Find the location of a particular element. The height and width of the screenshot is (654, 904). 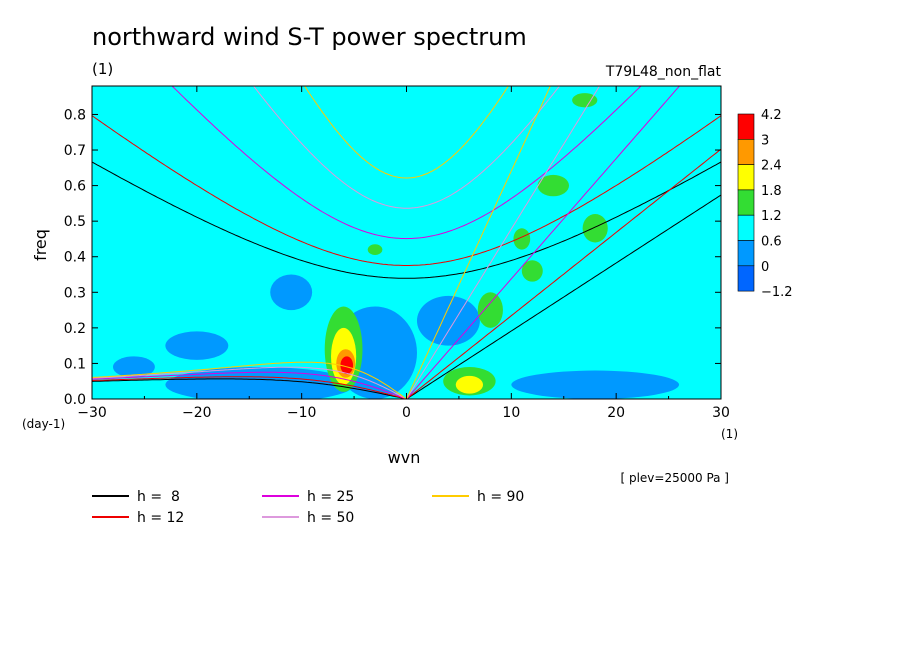

kelvin-curve-h25 is located at coordinates (543, 242).